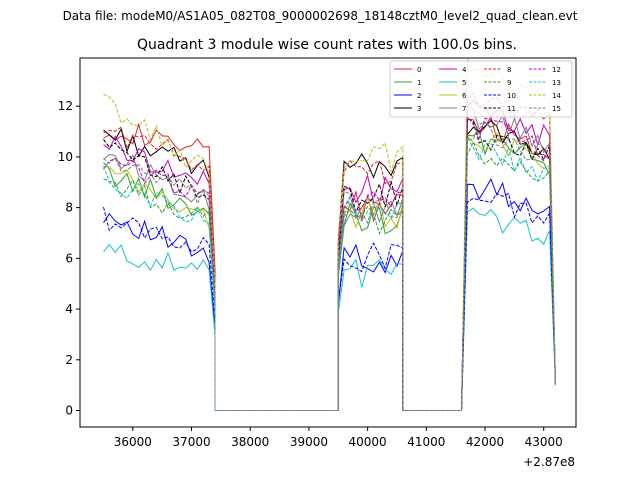  I want to click on y-tick-label: 4, so click(69, 309).